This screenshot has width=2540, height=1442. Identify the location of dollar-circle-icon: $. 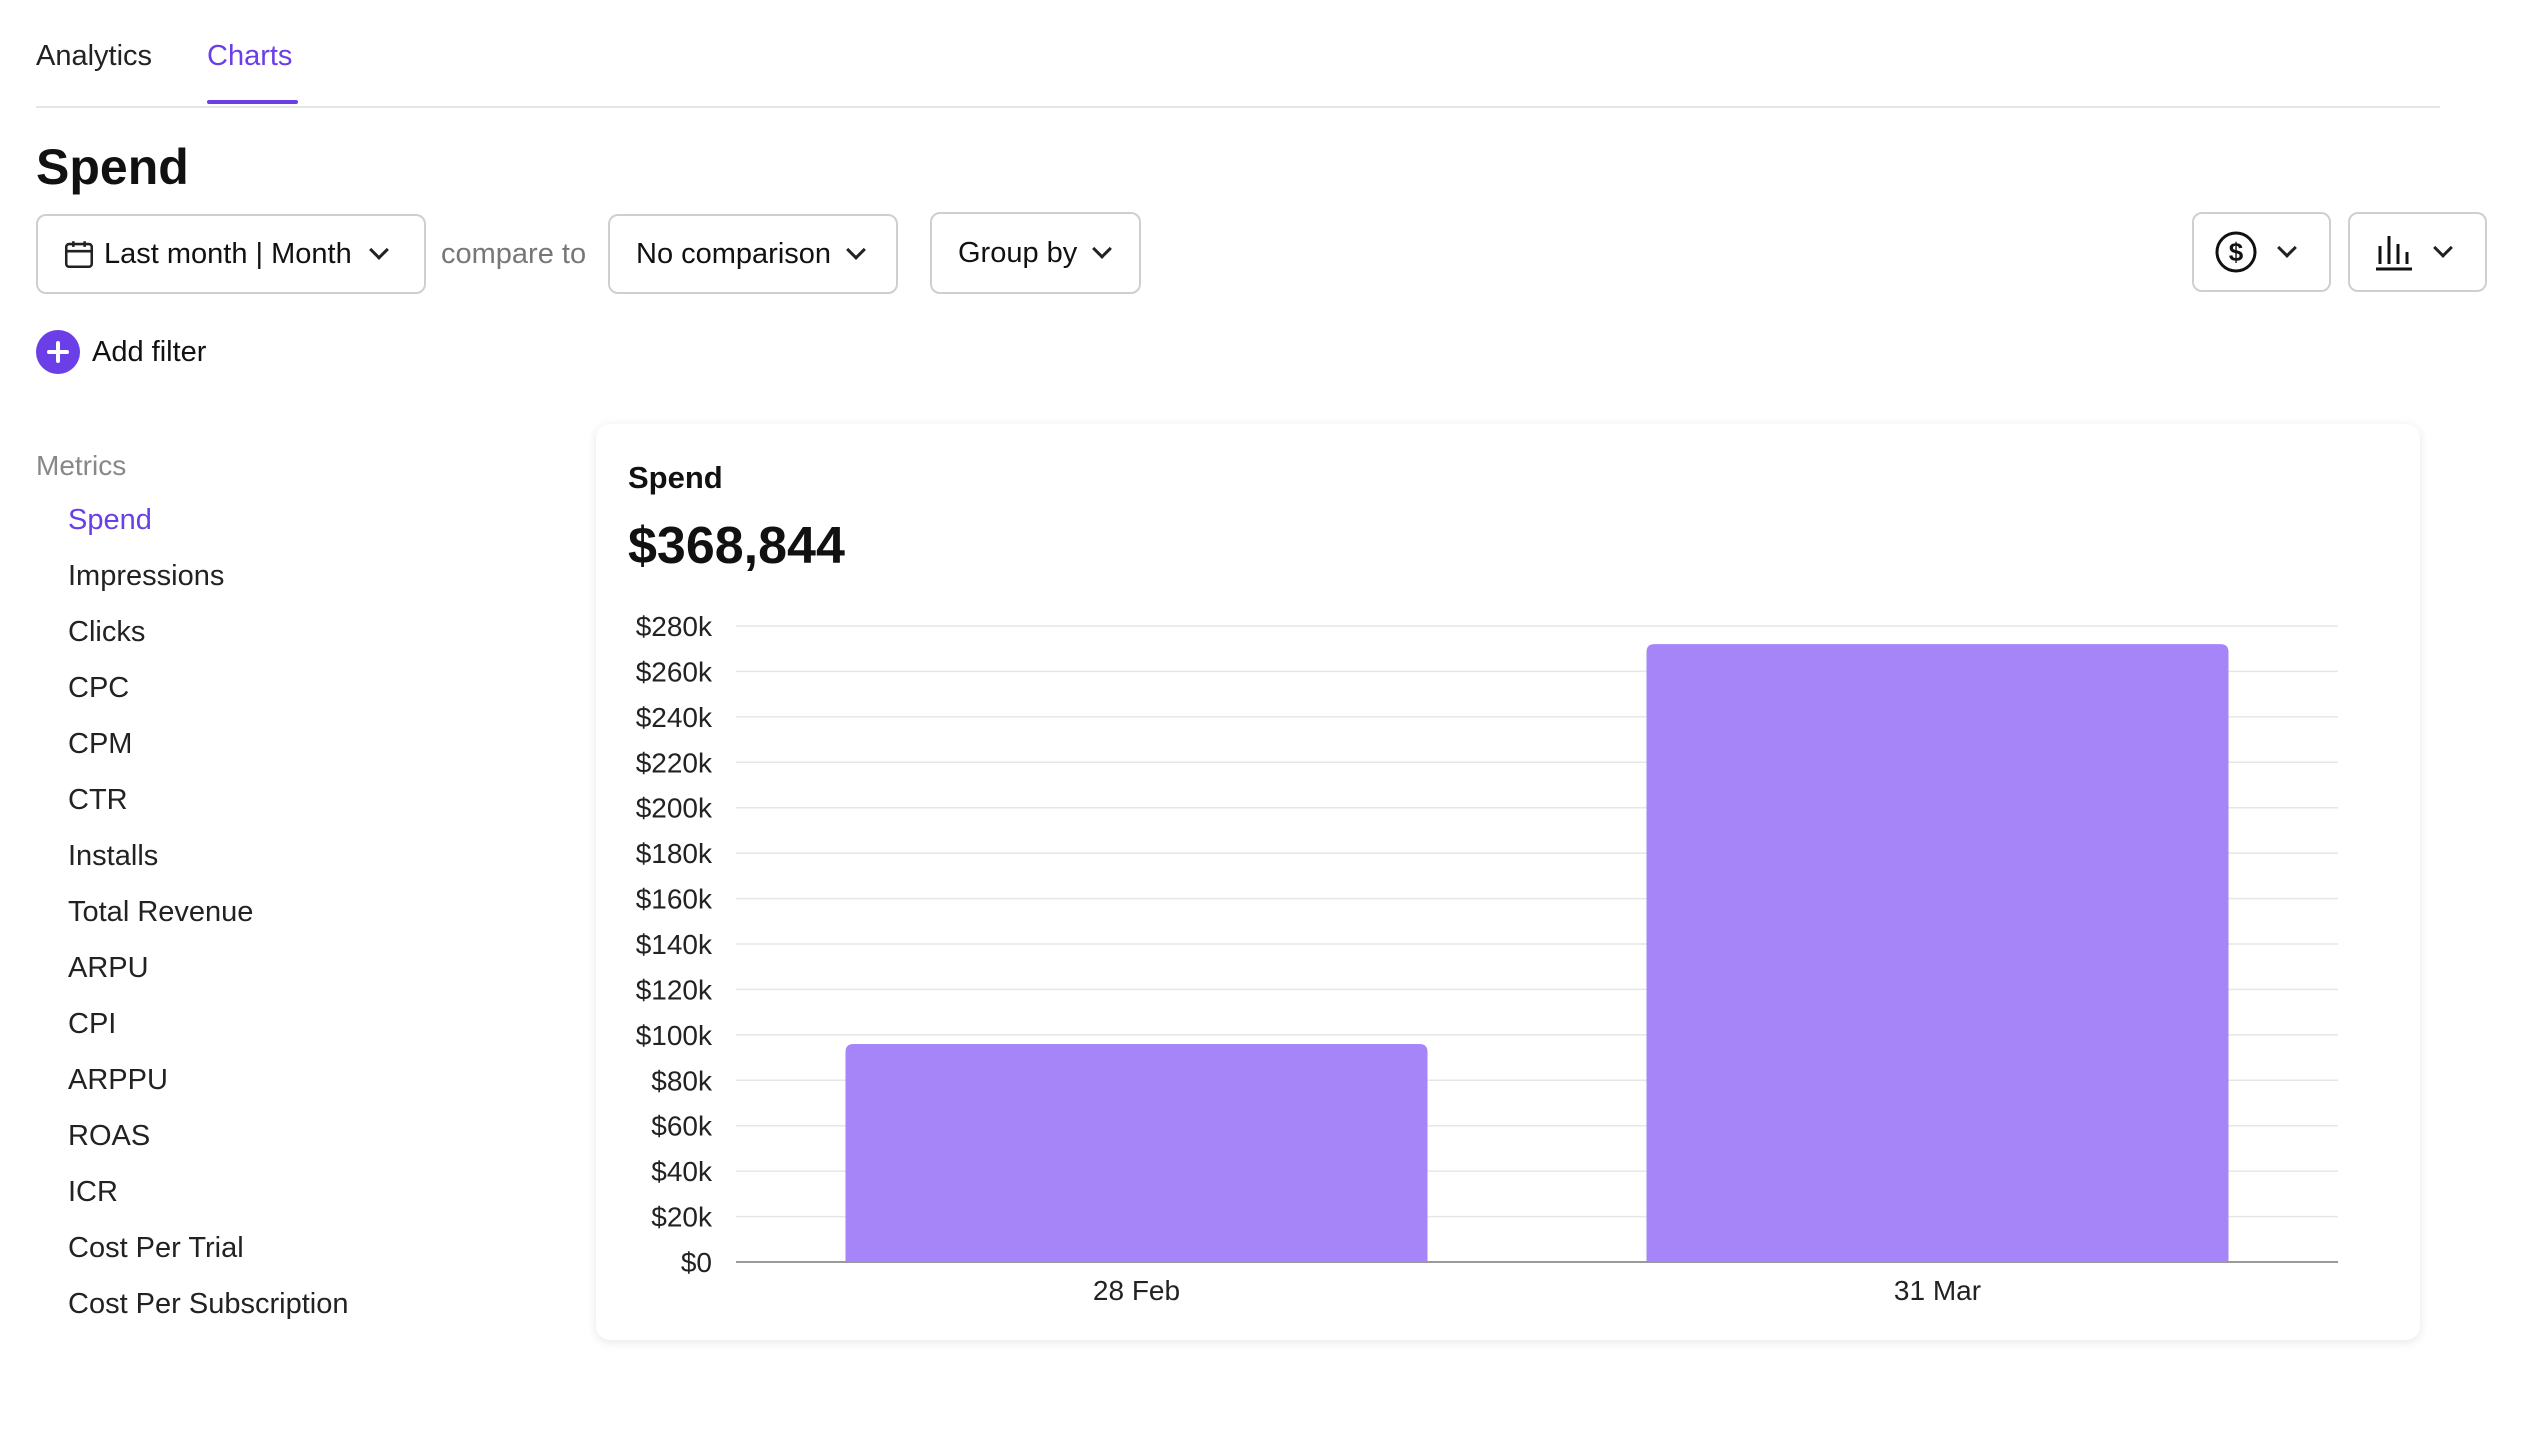
(2236, 252).